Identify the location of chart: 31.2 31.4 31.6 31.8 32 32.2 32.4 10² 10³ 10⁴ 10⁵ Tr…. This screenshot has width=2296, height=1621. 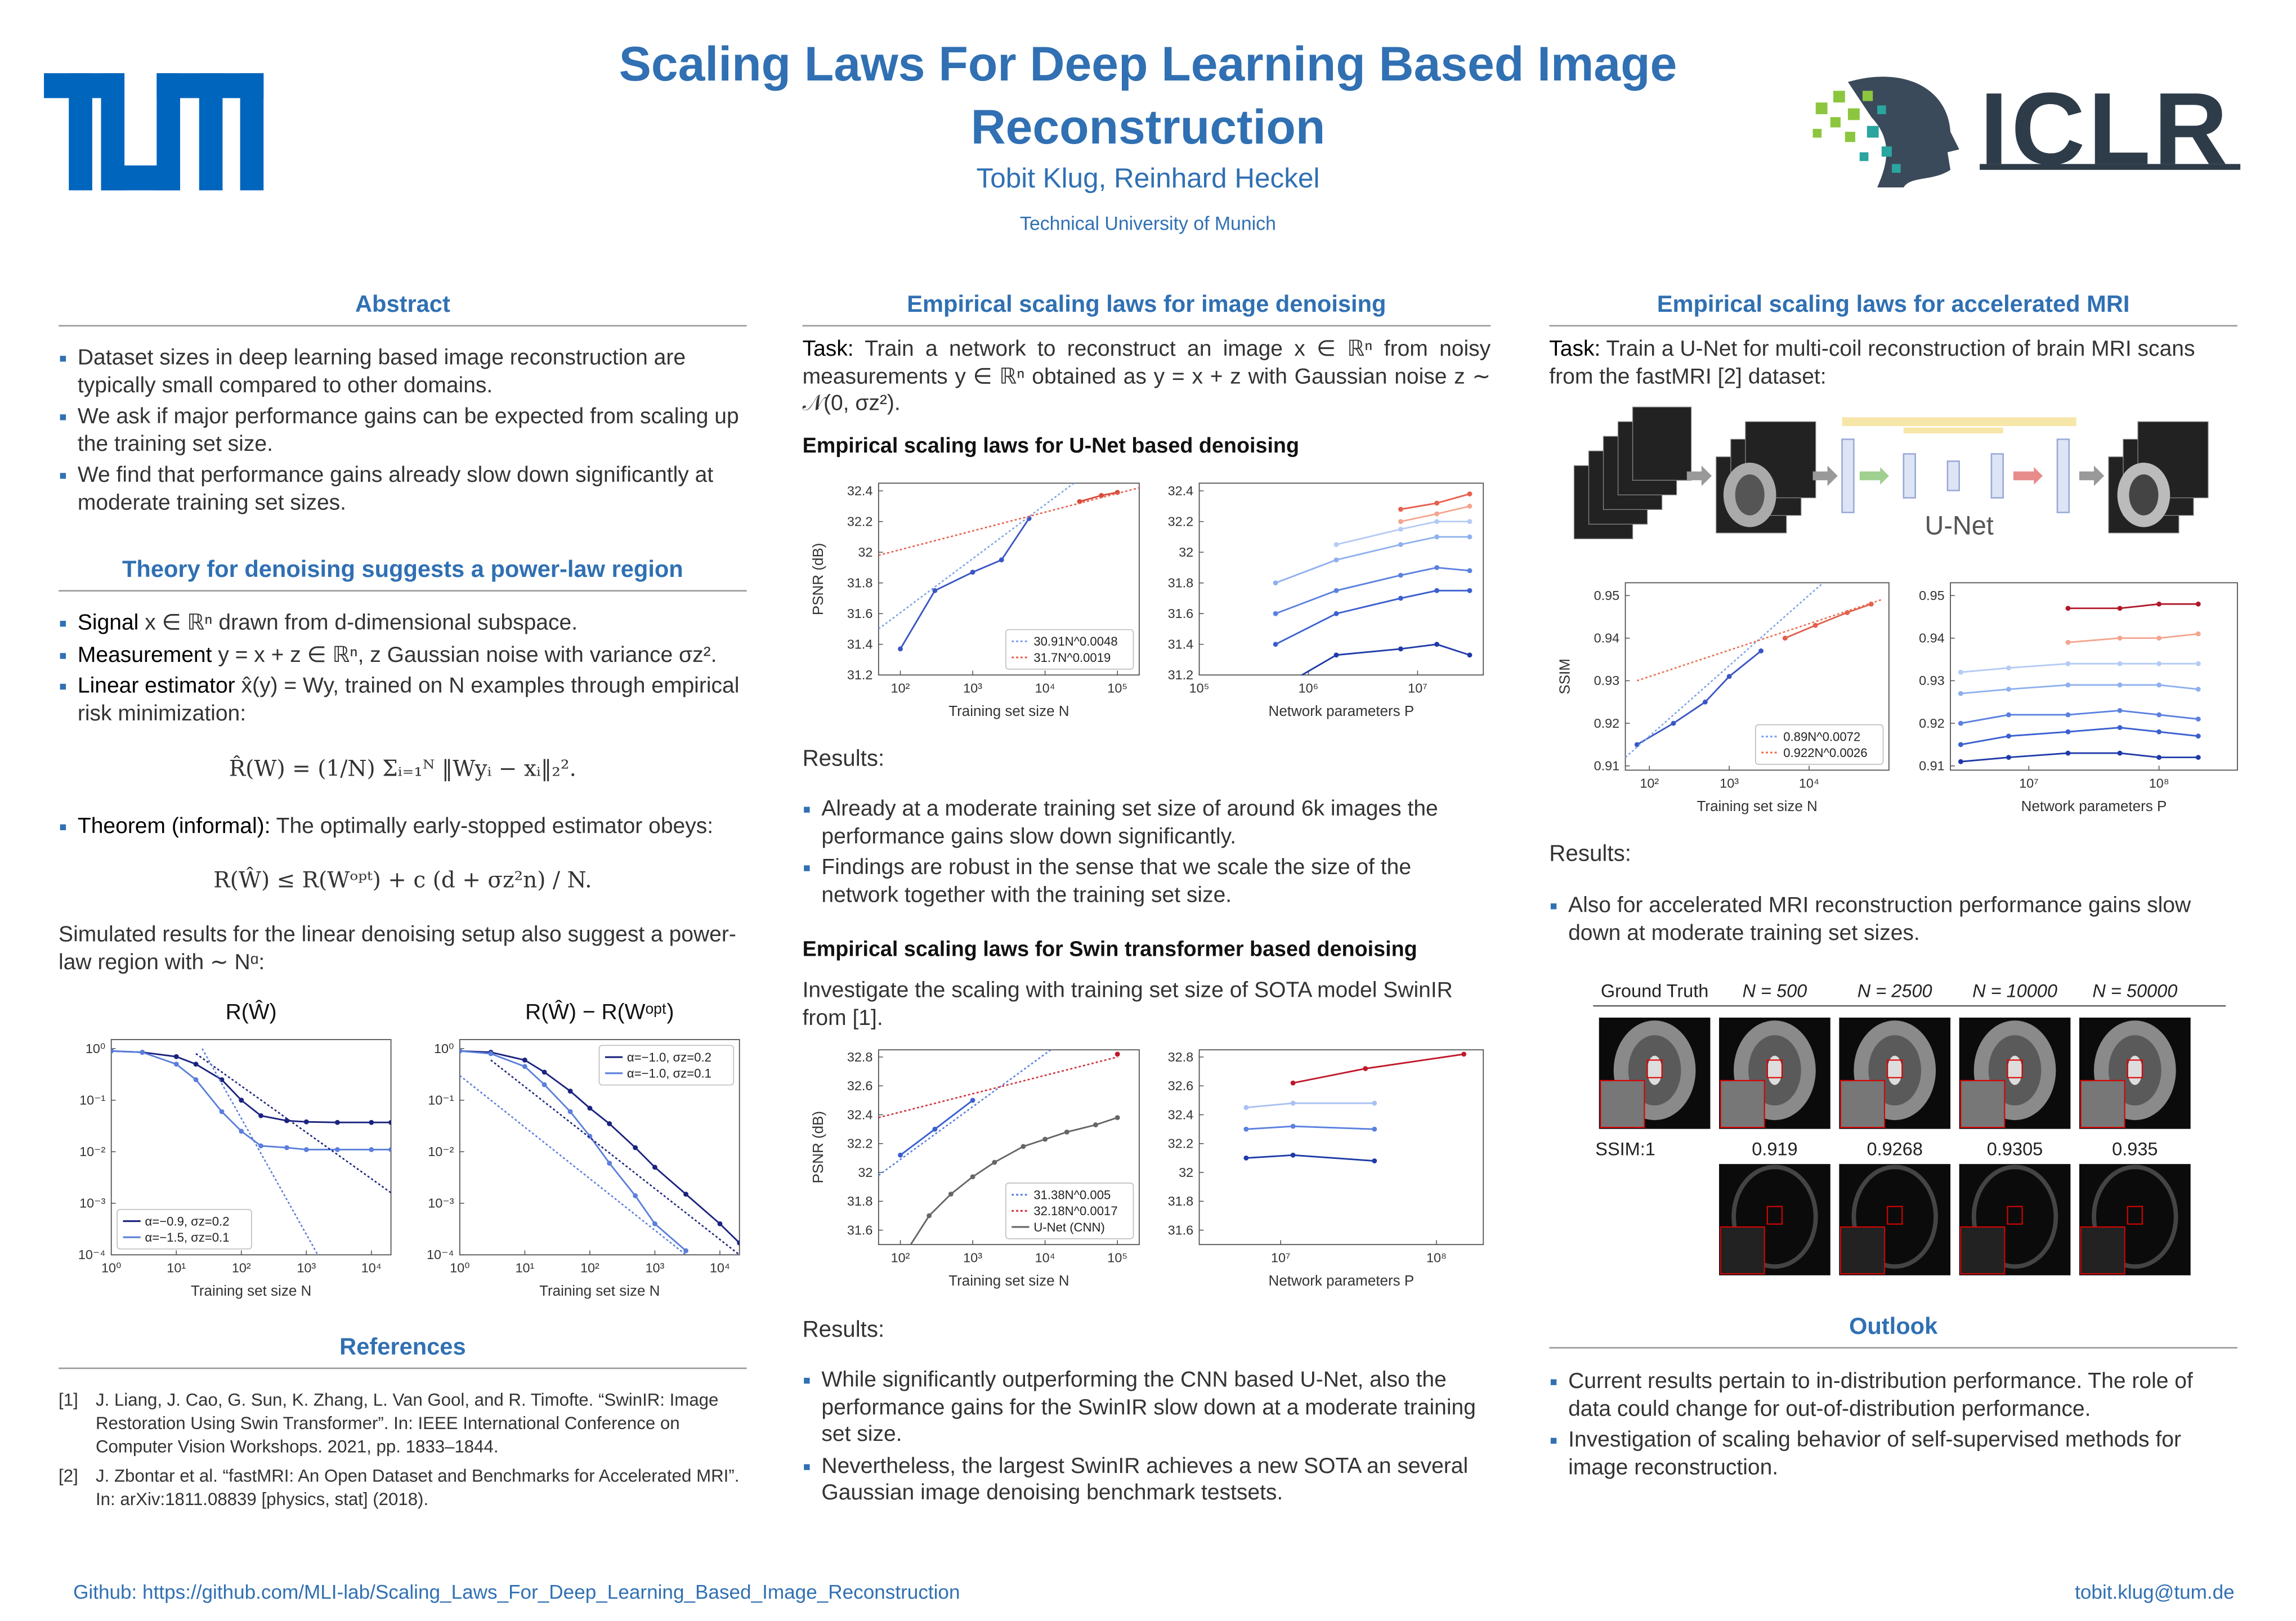
(974, 600).